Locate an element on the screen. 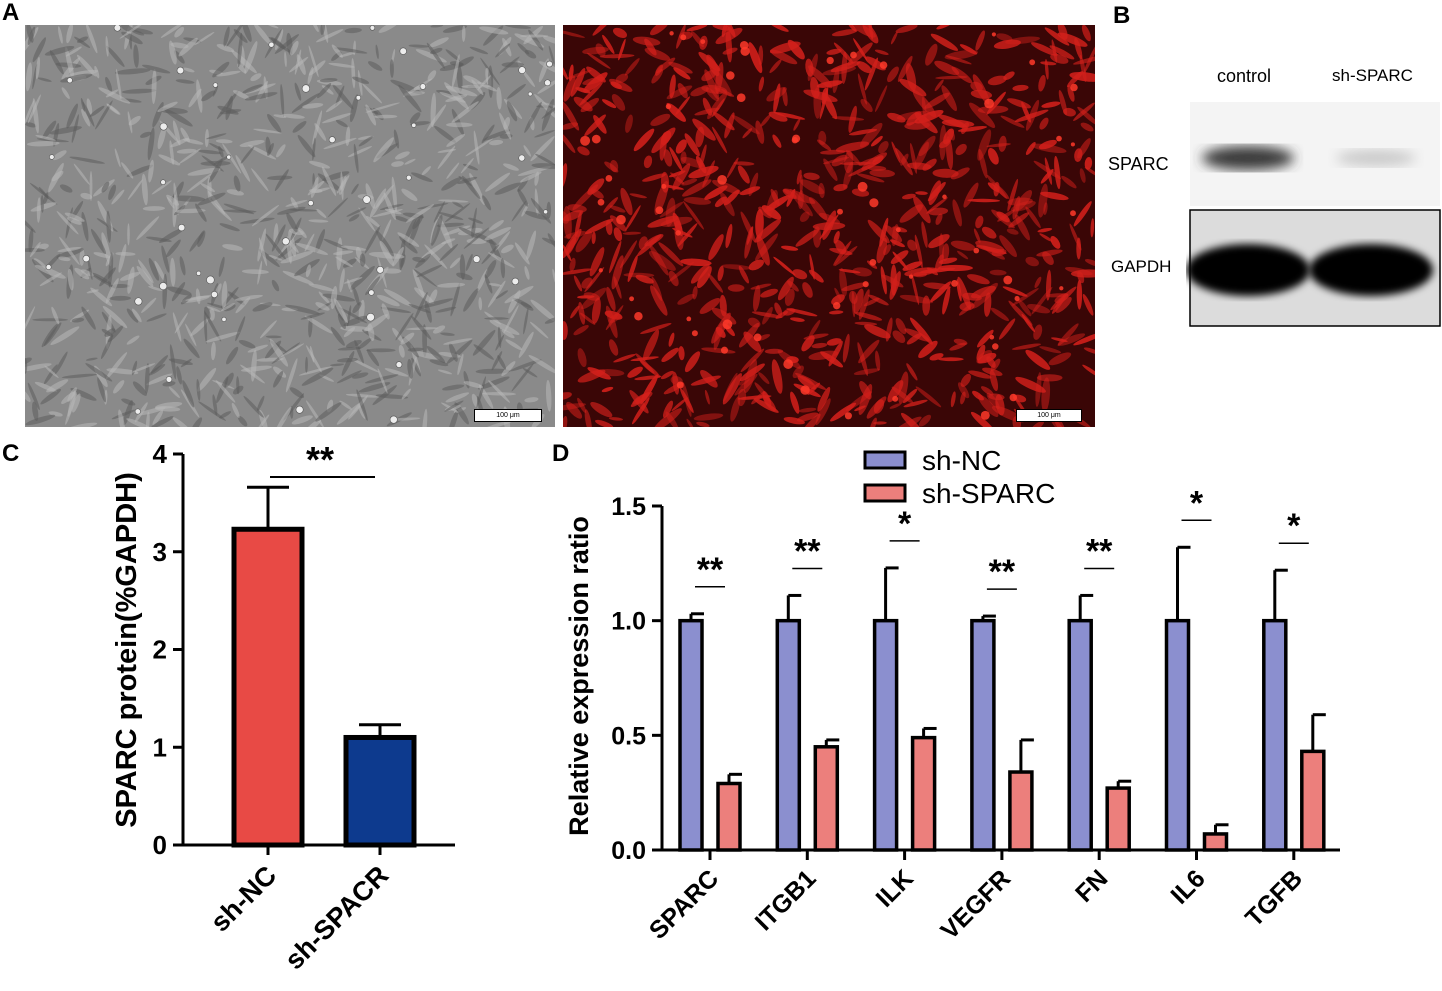 The image size is (1442, 991). cell-texture-right is located at coordinates (829, 226).